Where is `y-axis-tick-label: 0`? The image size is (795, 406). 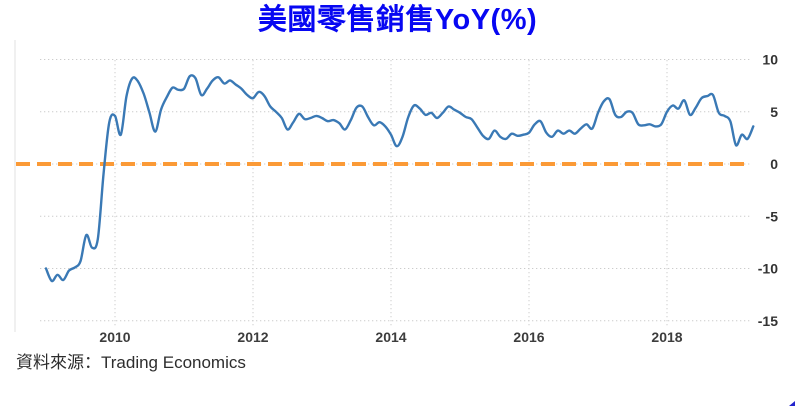 y-axis-tick-label: 0 is located at coordinates (774, 164).